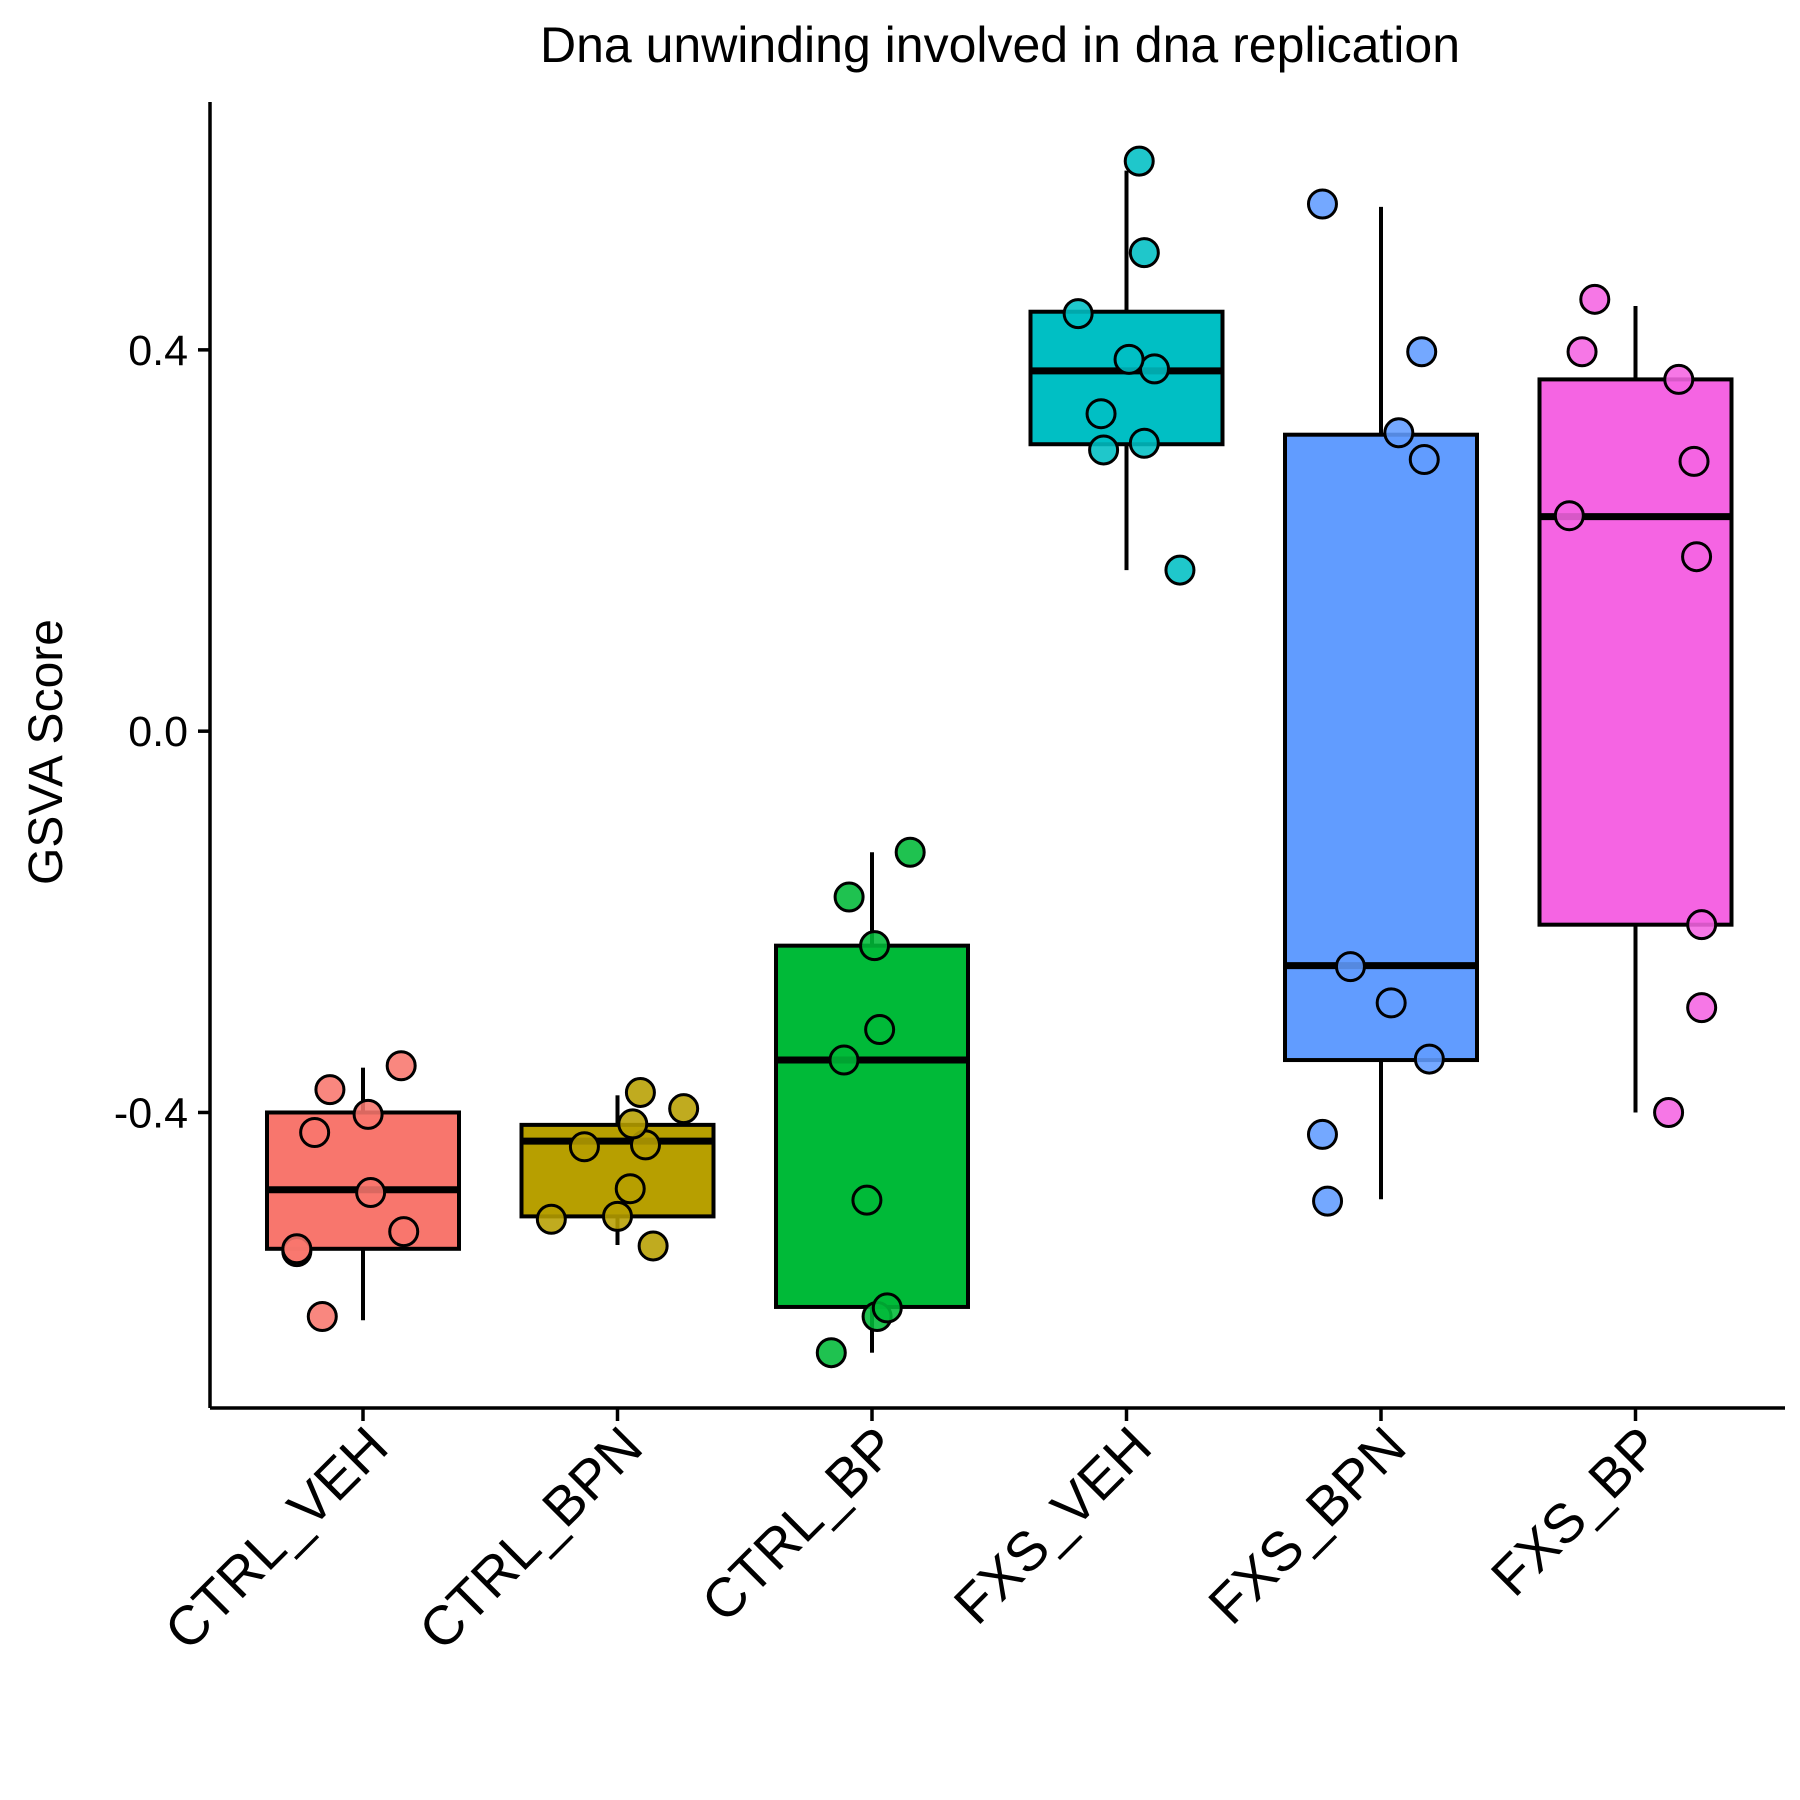 The width and height of the screenshot is (1800, 1800). I want to click on y-tick-label: 0.4, so click(158, 351).